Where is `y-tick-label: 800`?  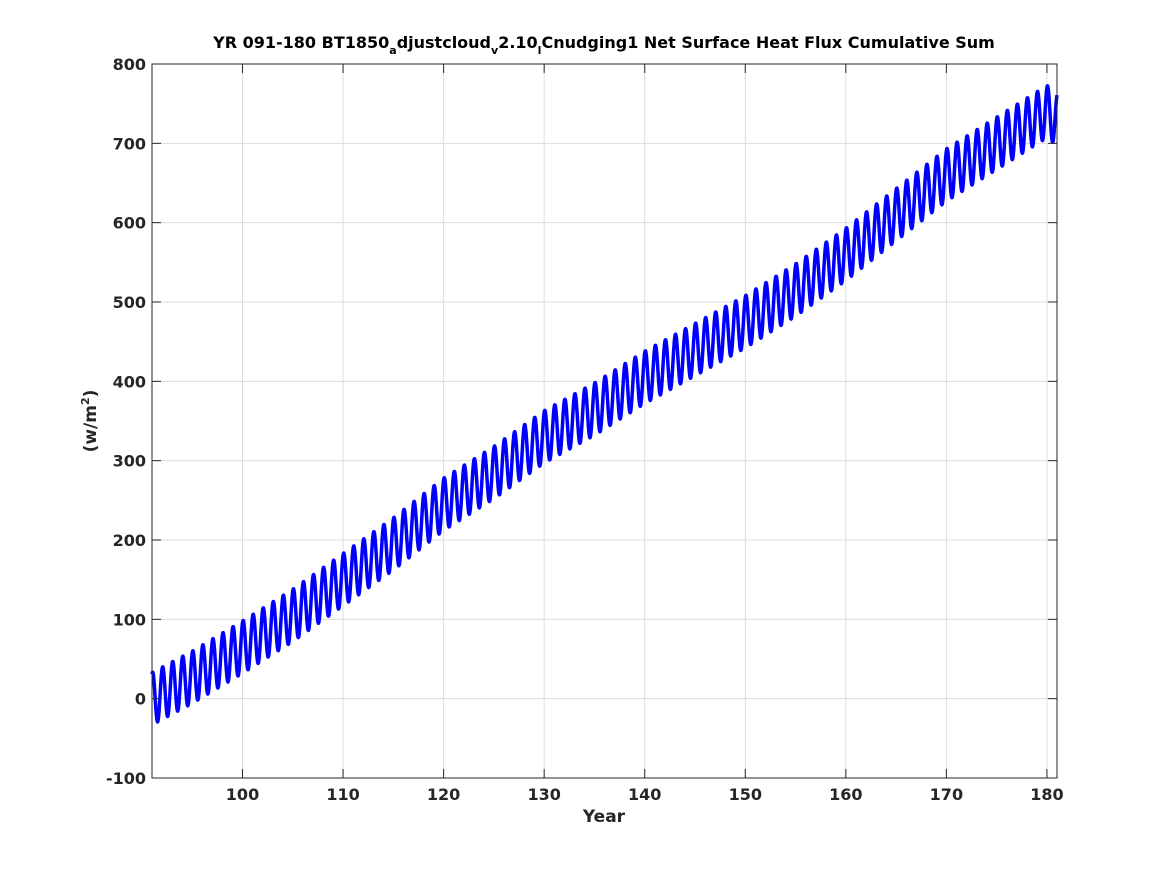
y-tick-label: 800 is located at coordinates (129, 64).